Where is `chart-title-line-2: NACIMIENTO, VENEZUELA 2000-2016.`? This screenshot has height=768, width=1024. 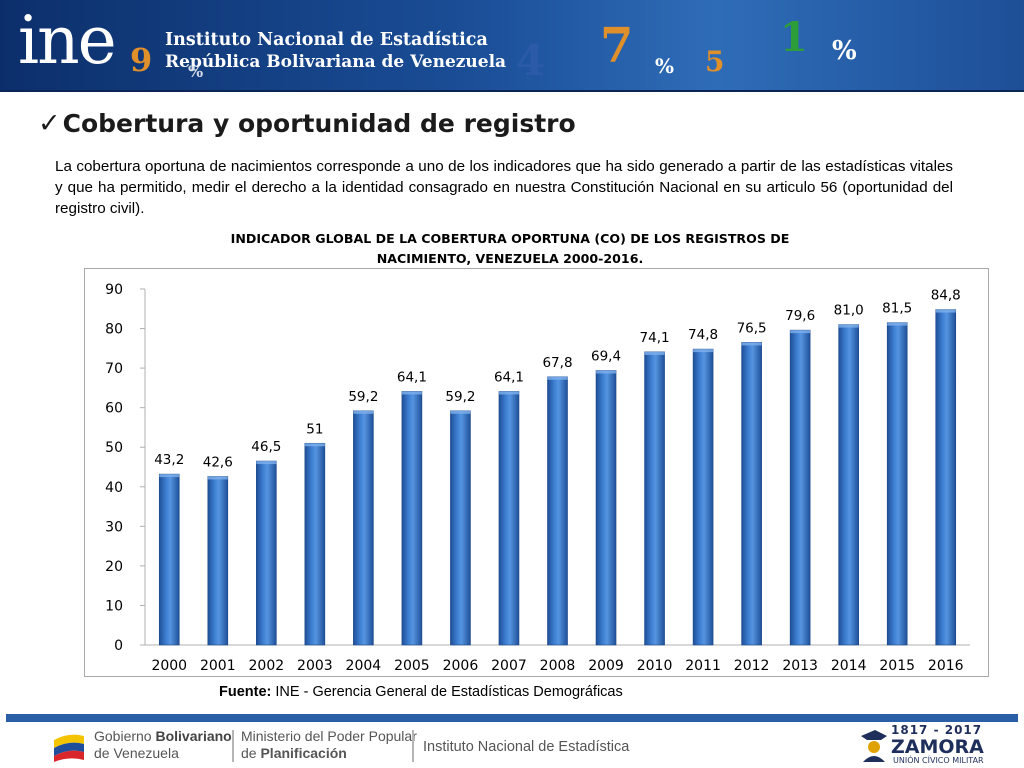 chart-title-line-2: NACIMIENTO, VENEZUELA 2000-2016. is located at coordinates (510, 258).